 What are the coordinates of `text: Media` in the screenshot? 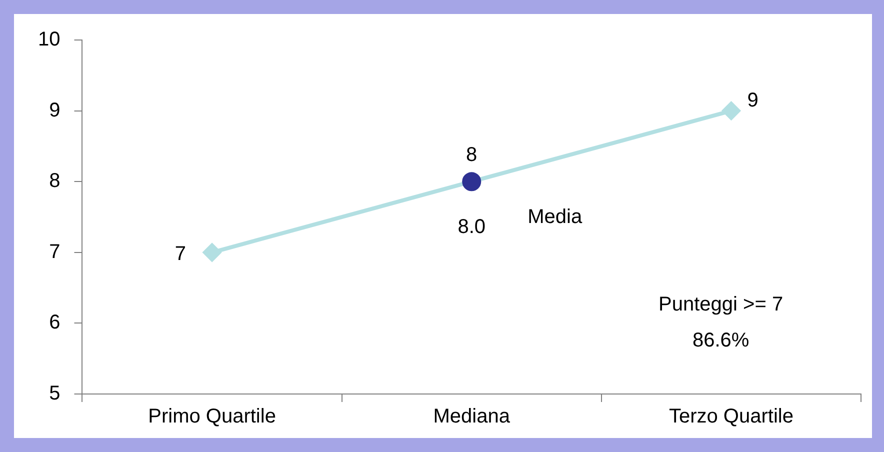 It's located at (555, 217).